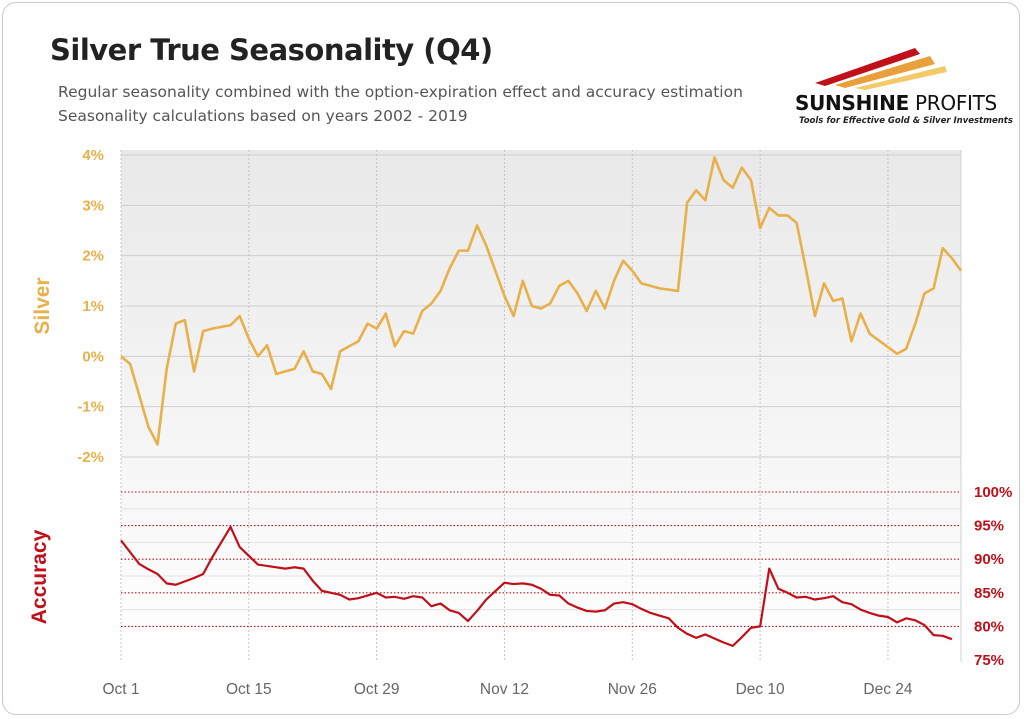 This screenshot has width=1024, height=719. I want to click on silver-tick-label: 0%, so click(93, 356).